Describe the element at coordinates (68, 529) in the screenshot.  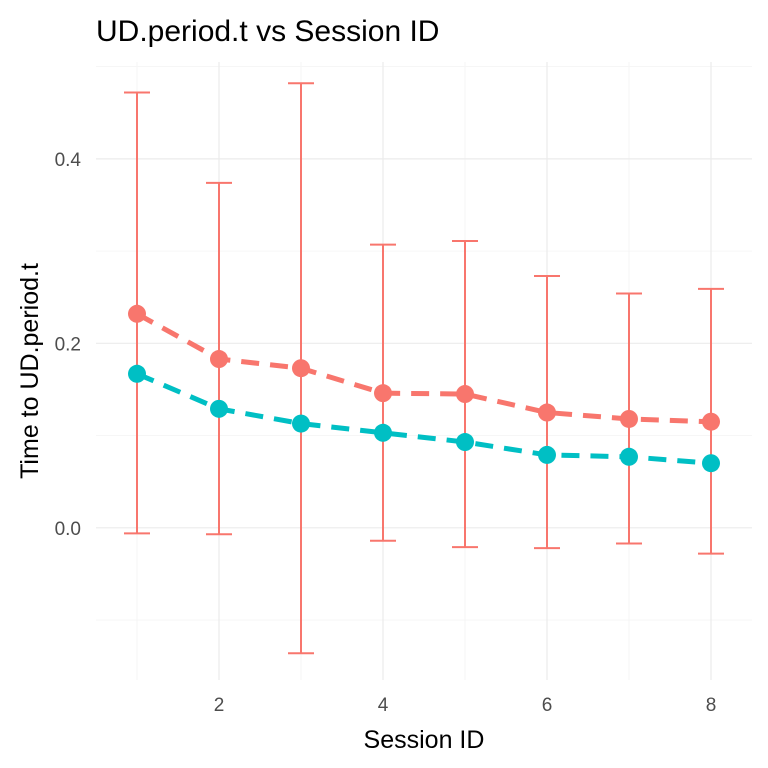
I see `y-tick-label: 0.0` at that location.